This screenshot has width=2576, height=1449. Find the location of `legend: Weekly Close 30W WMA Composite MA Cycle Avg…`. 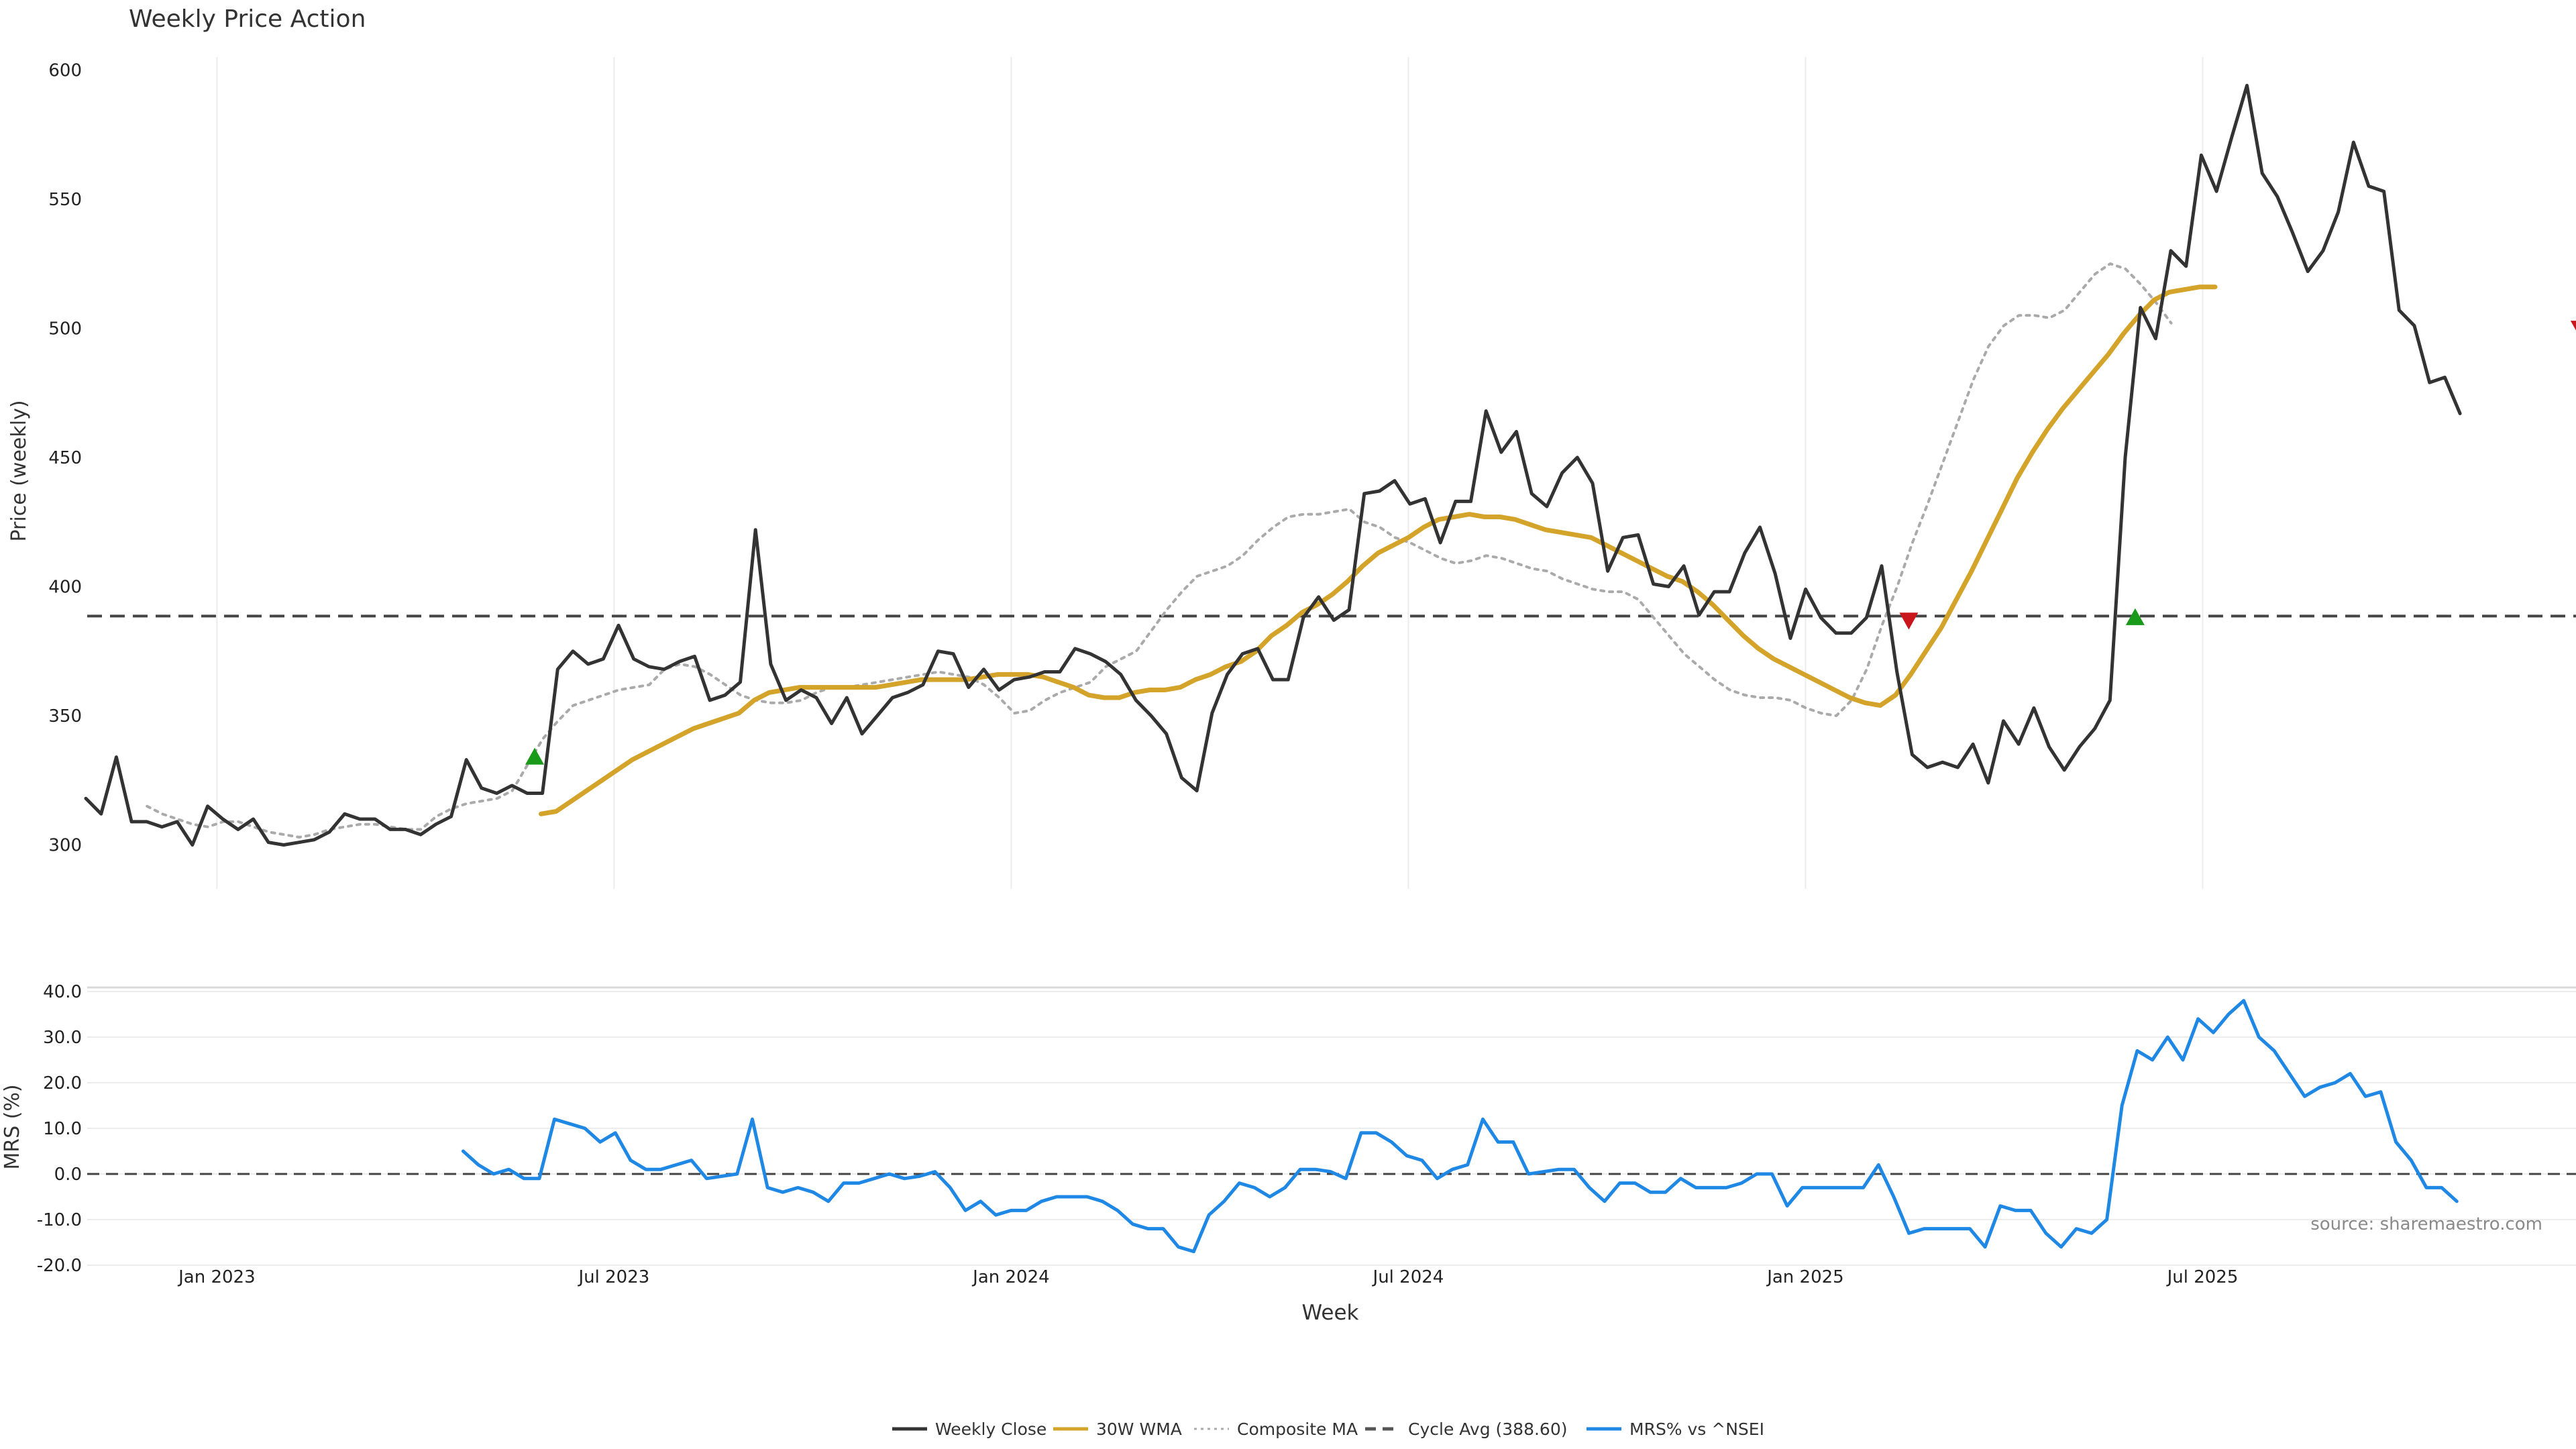

legend: Weekly Close 30W WMA Composite MA Cycle Avg… is located at coordinates (1328, 1429).